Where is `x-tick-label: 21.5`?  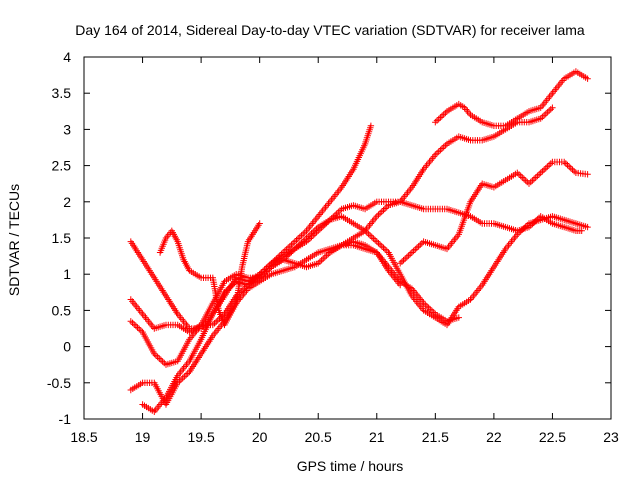 x-tick-label: 21.5 is located at coordinates (435, 437).